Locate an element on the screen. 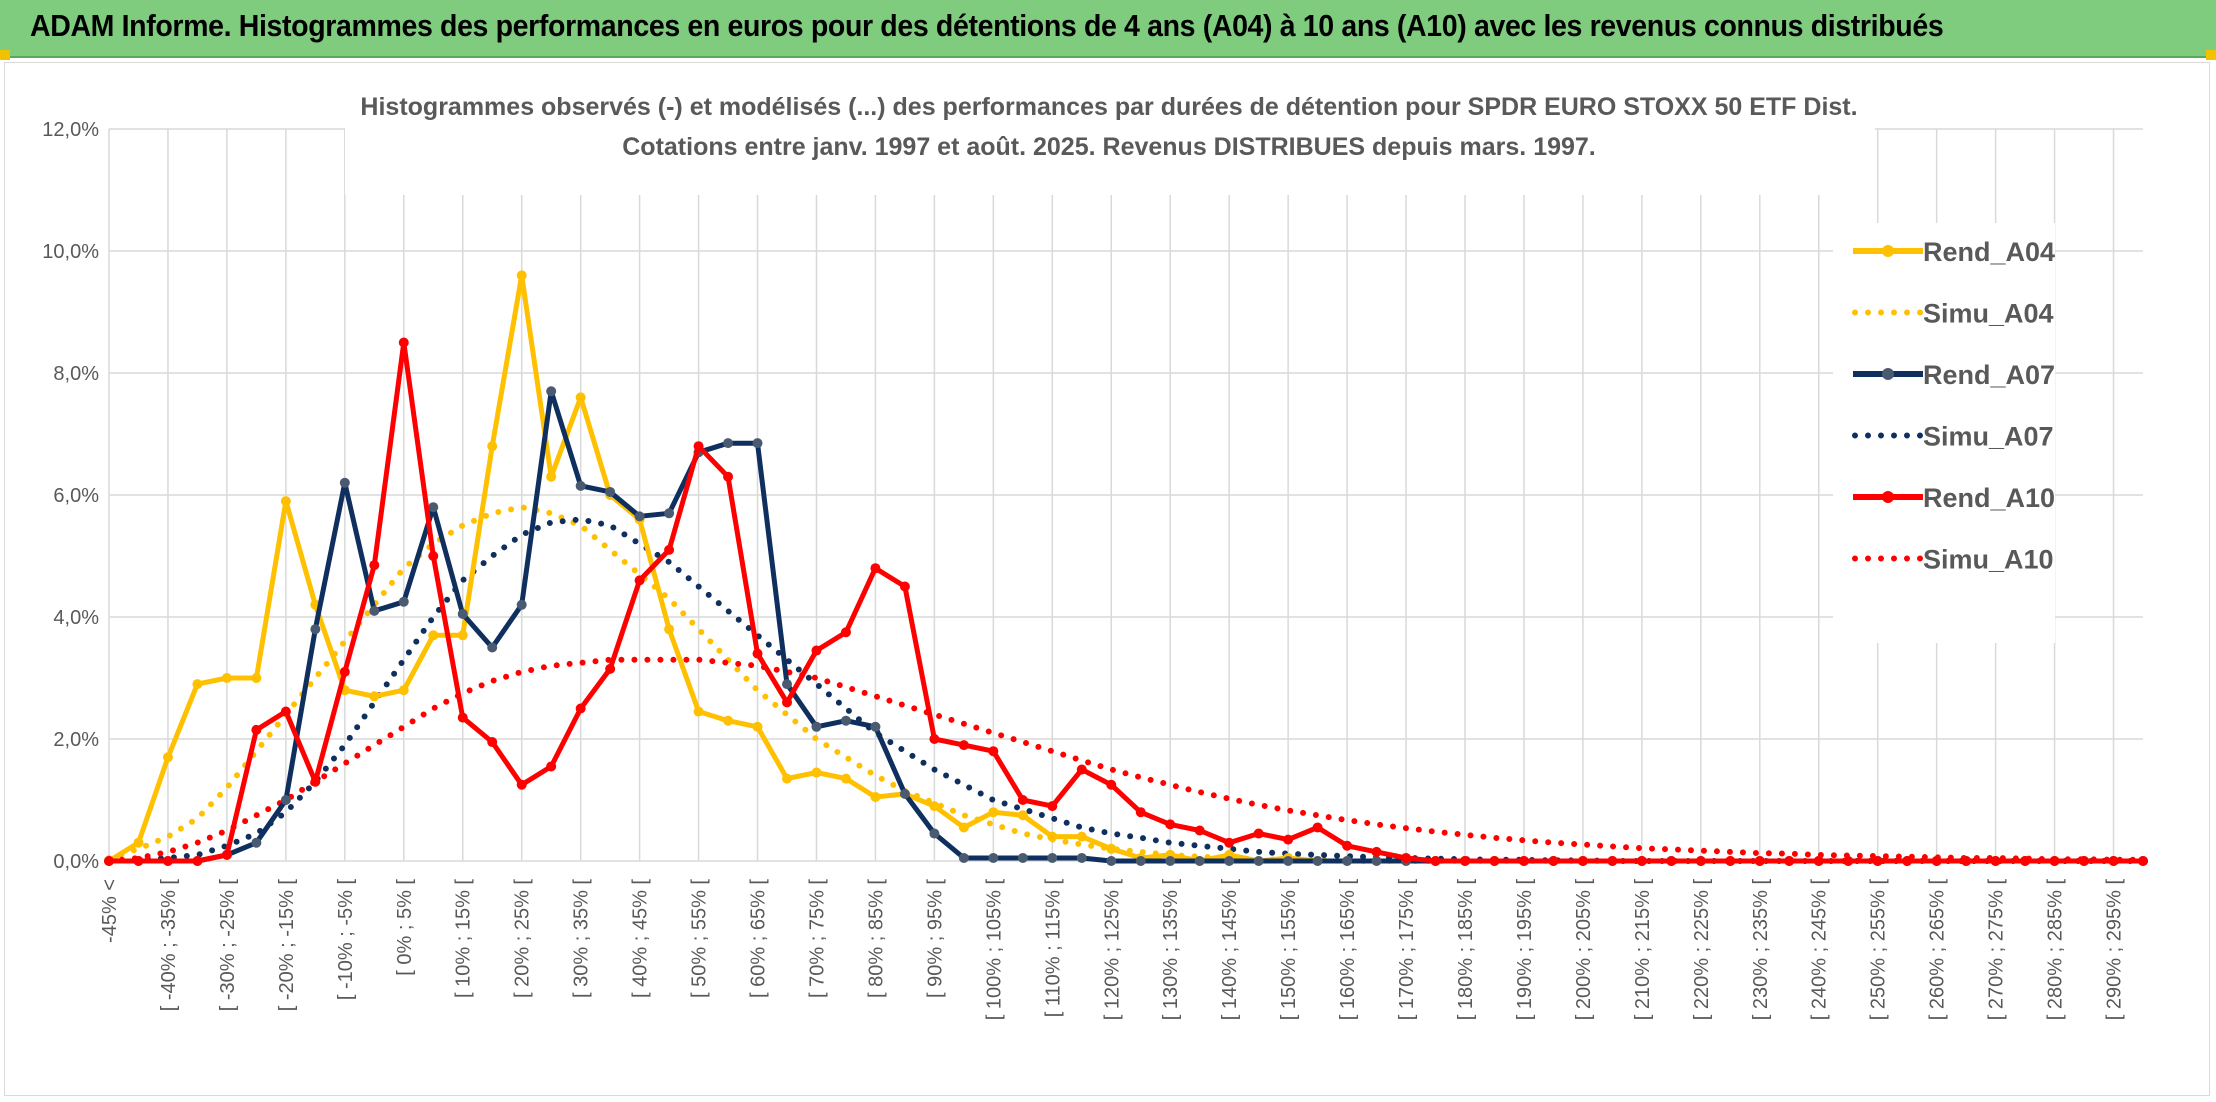  x-tick-label: [ 280% ; 285% [ is located at coordinates (2056, 950).